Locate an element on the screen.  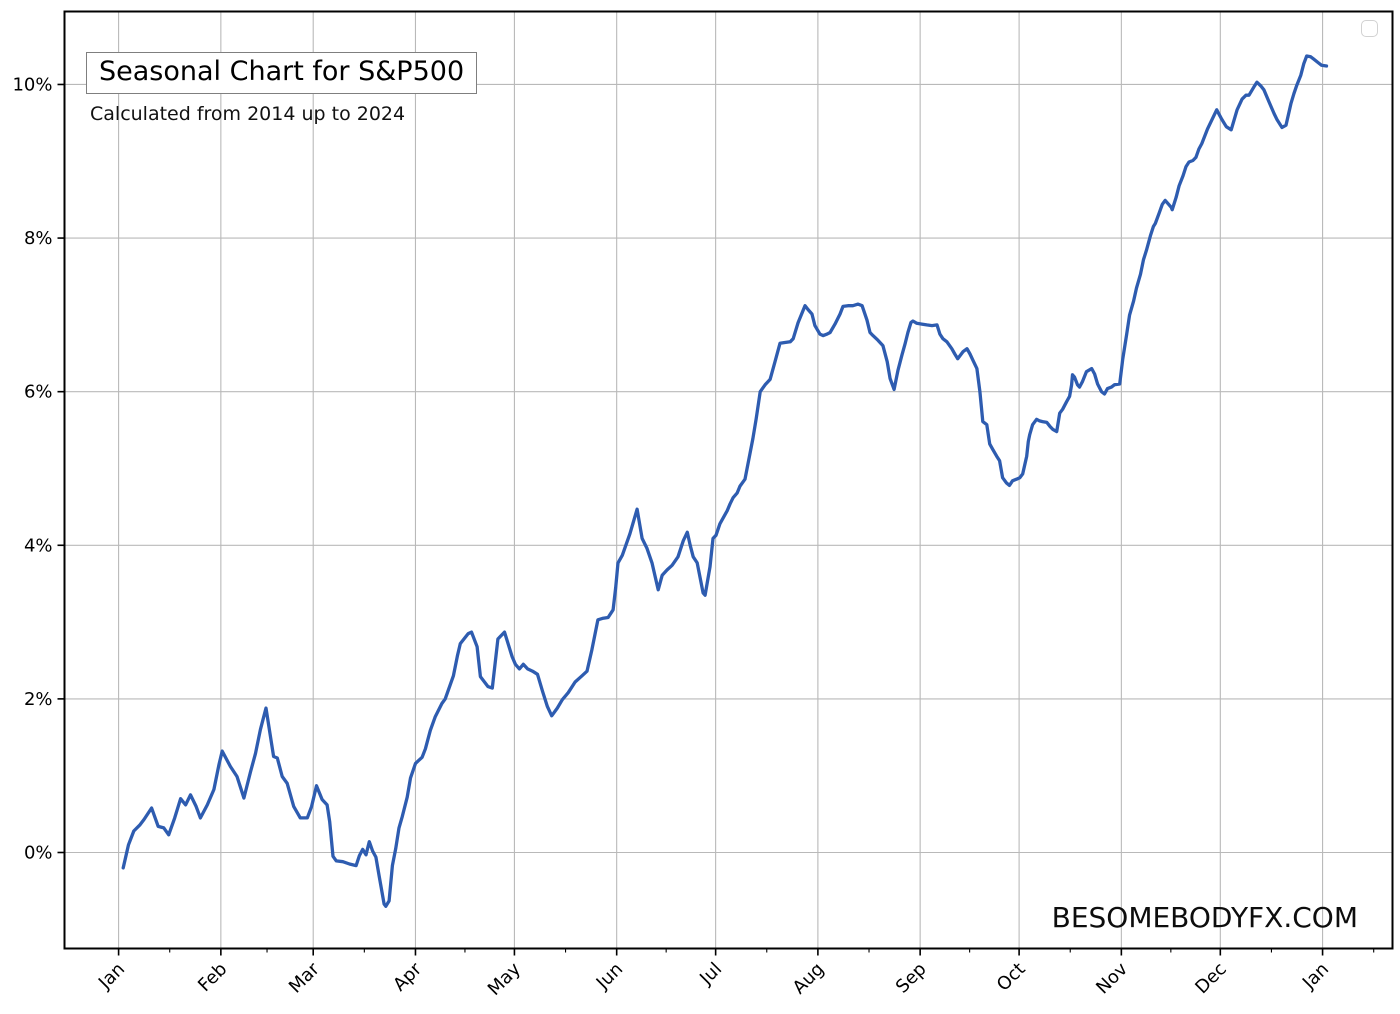
y-tick-label: 4% is located at coordinates (38, 545).